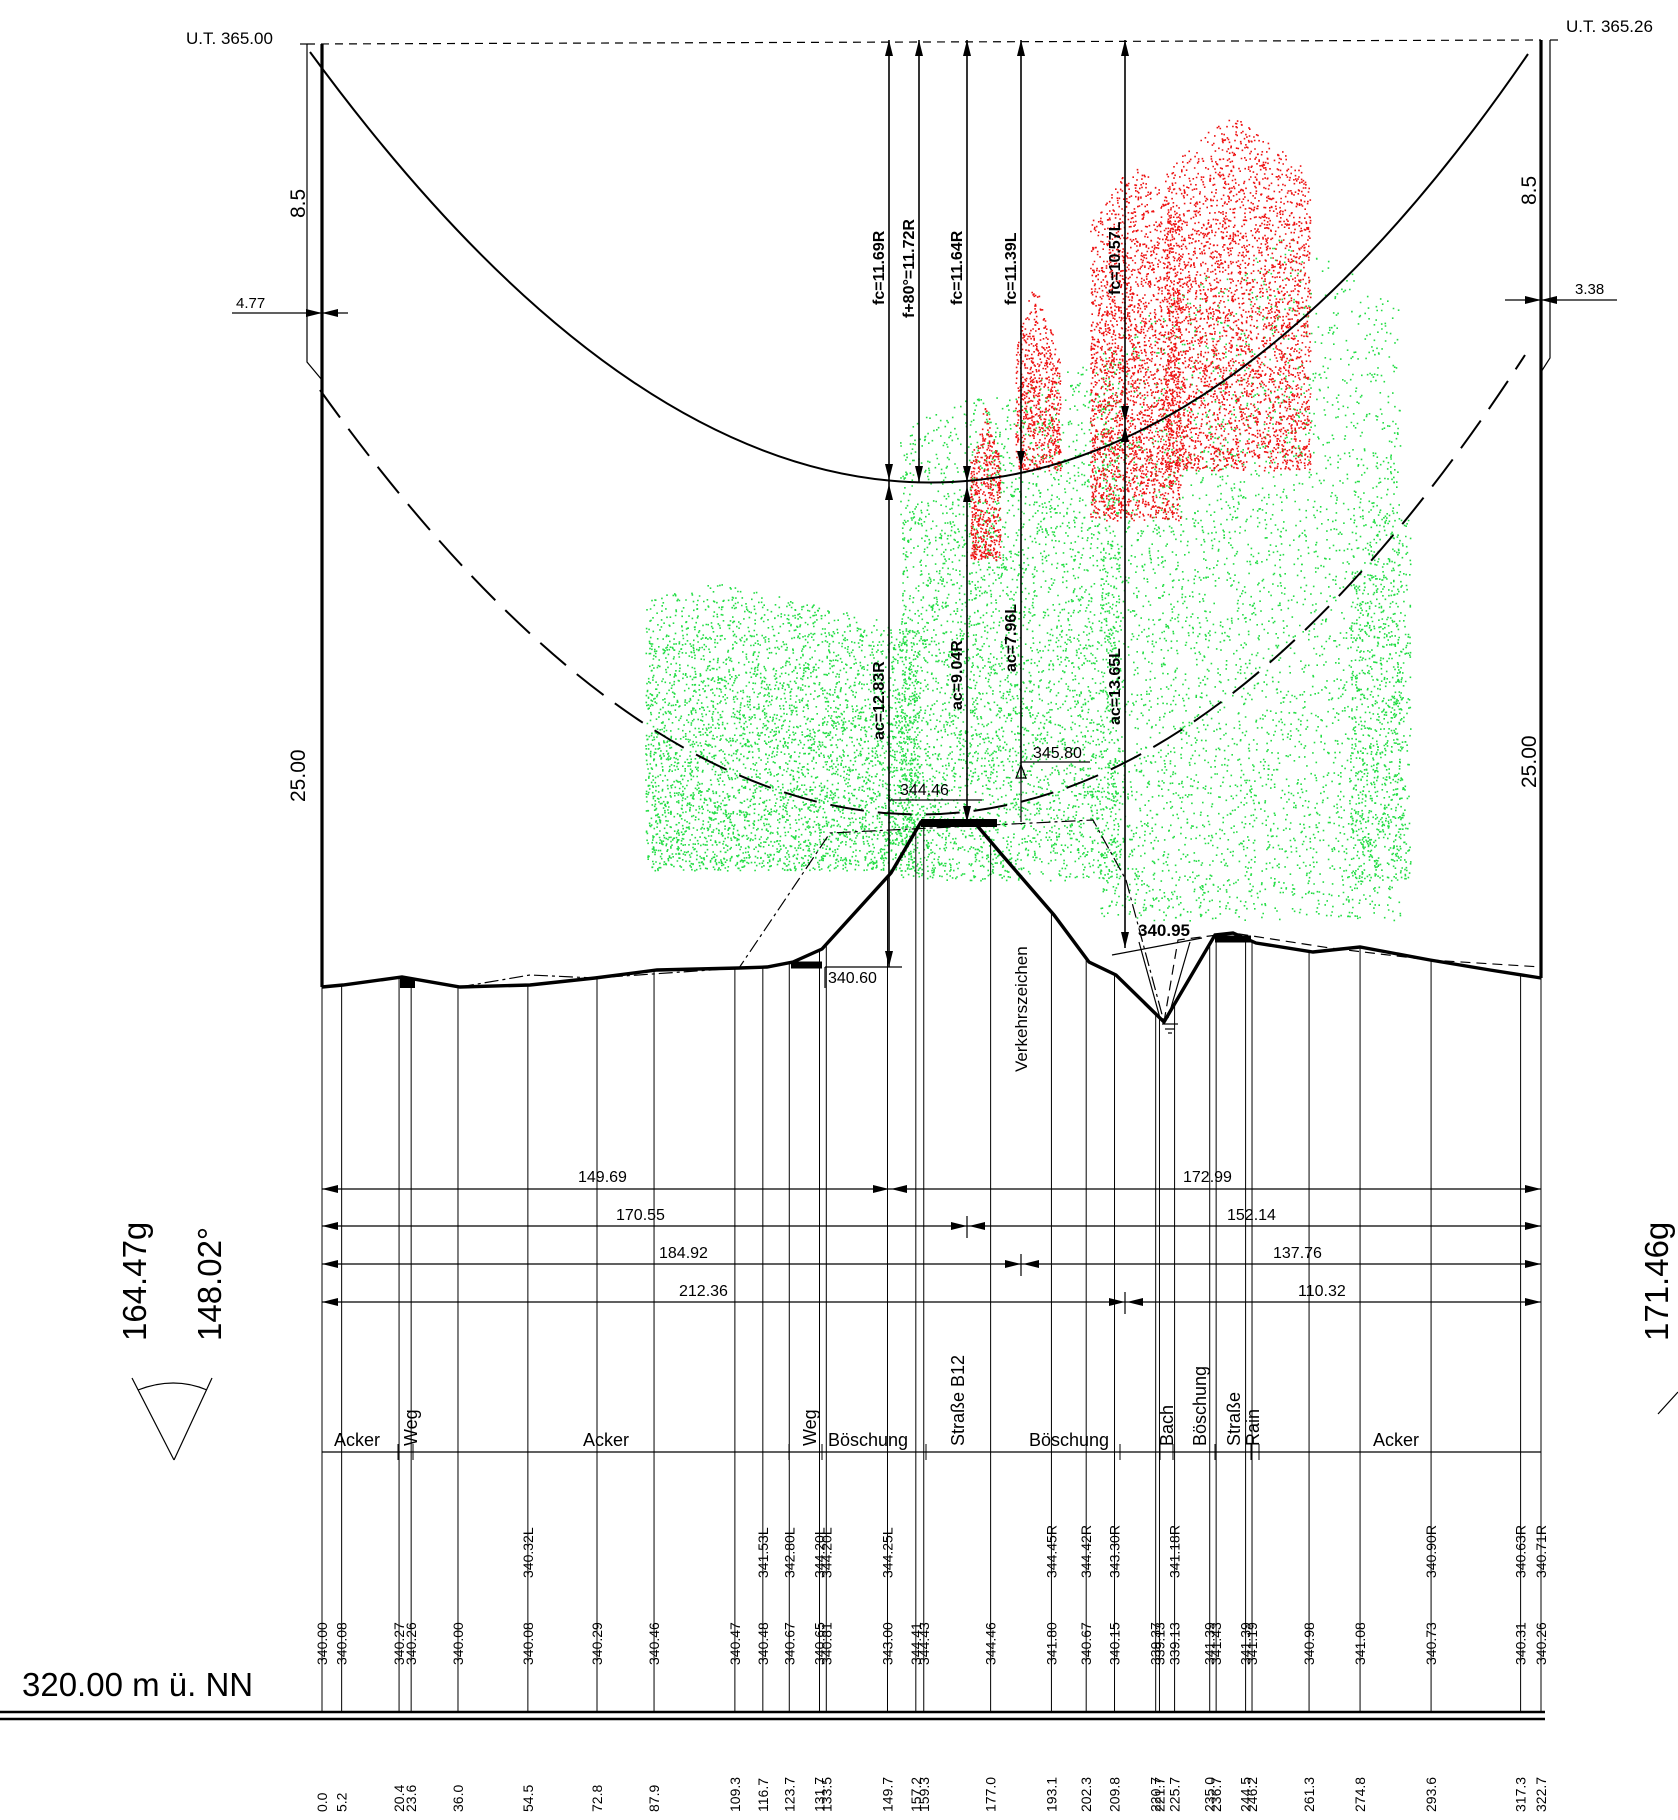 Image resolution: width=1678 pixels, height=1820 pixels. What do you see at coordinates (1297, 1253) in the screenshot?
I see `span-right-3: 137.76` at bounding box center [1297, 1253].